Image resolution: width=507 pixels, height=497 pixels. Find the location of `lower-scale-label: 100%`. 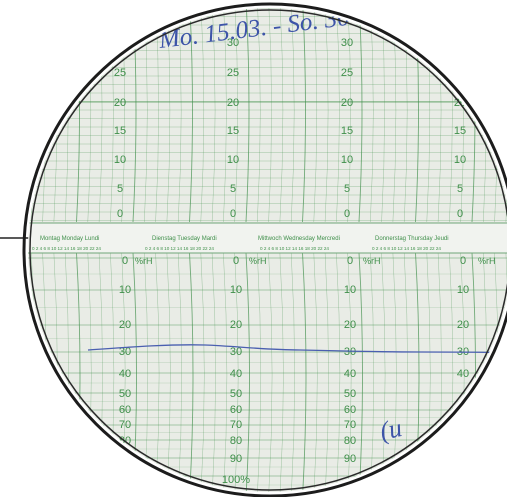

lower-scale-label: 100% is located at coordinates (236, 480).